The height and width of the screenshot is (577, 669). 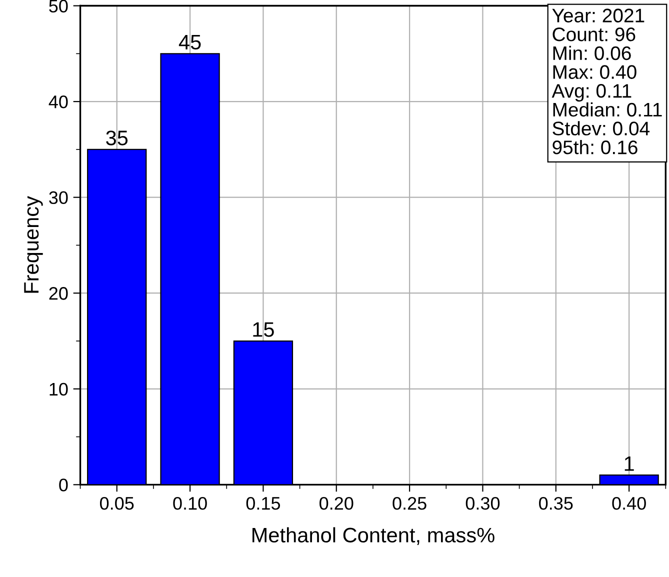 I want to click on x-tick-label: 0.15, so click(x=263, y=503).